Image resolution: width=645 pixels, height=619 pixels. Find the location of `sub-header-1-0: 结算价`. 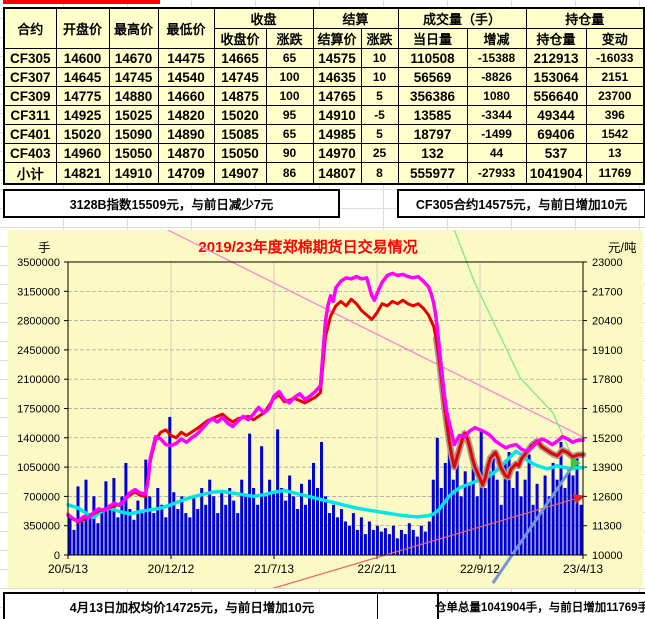

sub-header-1-0: 结算价 is located at coordinates (337, 38).